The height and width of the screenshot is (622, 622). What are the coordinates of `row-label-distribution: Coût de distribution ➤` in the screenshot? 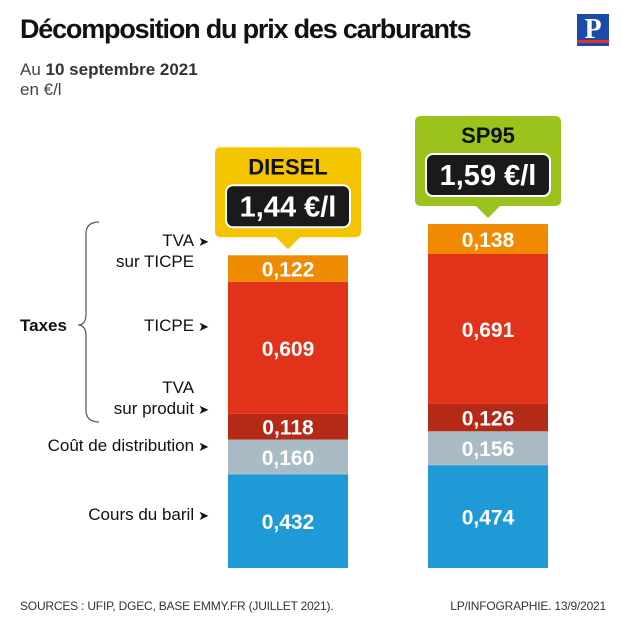 It's located at (128, 445).